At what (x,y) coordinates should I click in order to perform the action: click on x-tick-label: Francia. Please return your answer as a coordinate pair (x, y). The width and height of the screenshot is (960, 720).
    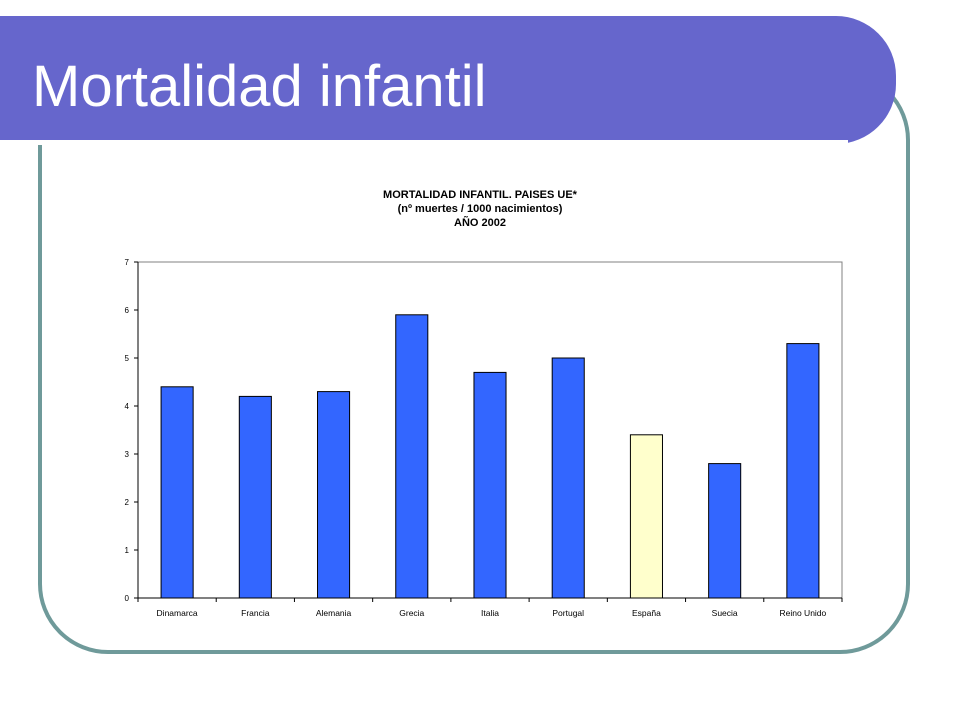
    Looking at the image, I should click on (255, 613).